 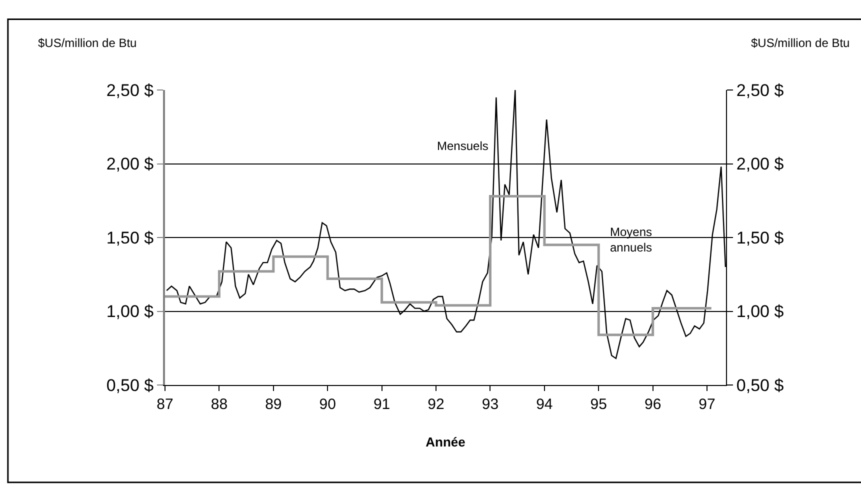 What do you see at coordinates (436, 404) in the screenshot?
I see `x-tick-label: 92` at bounding box center [436, 404].